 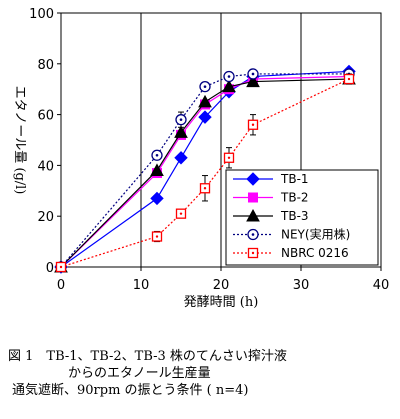 I want to click on y-tick-label: 40, so click(x=45, y=166).